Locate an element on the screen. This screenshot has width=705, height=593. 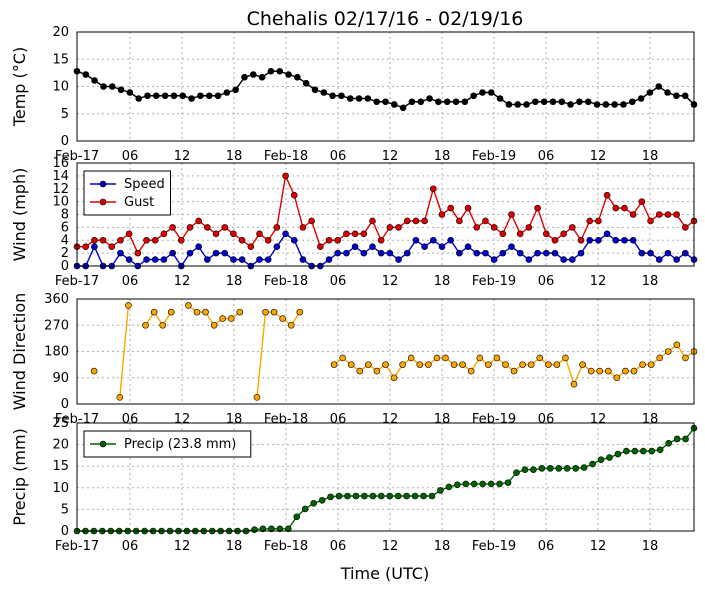
legend-box is located at coordinates (127, 193).